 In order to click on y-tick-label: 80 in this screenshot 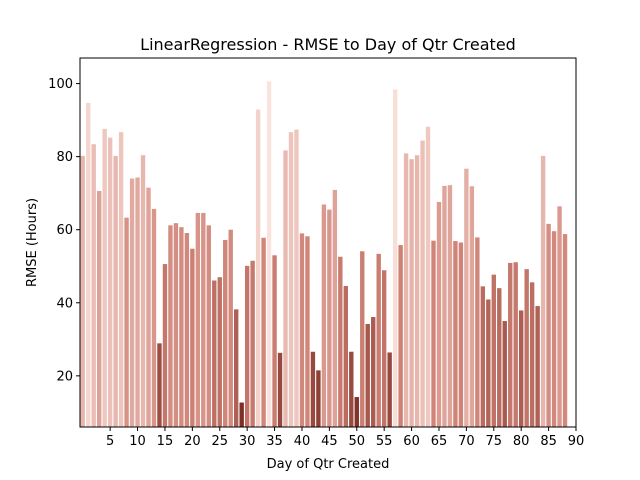, I will do `click(64, 157)`.